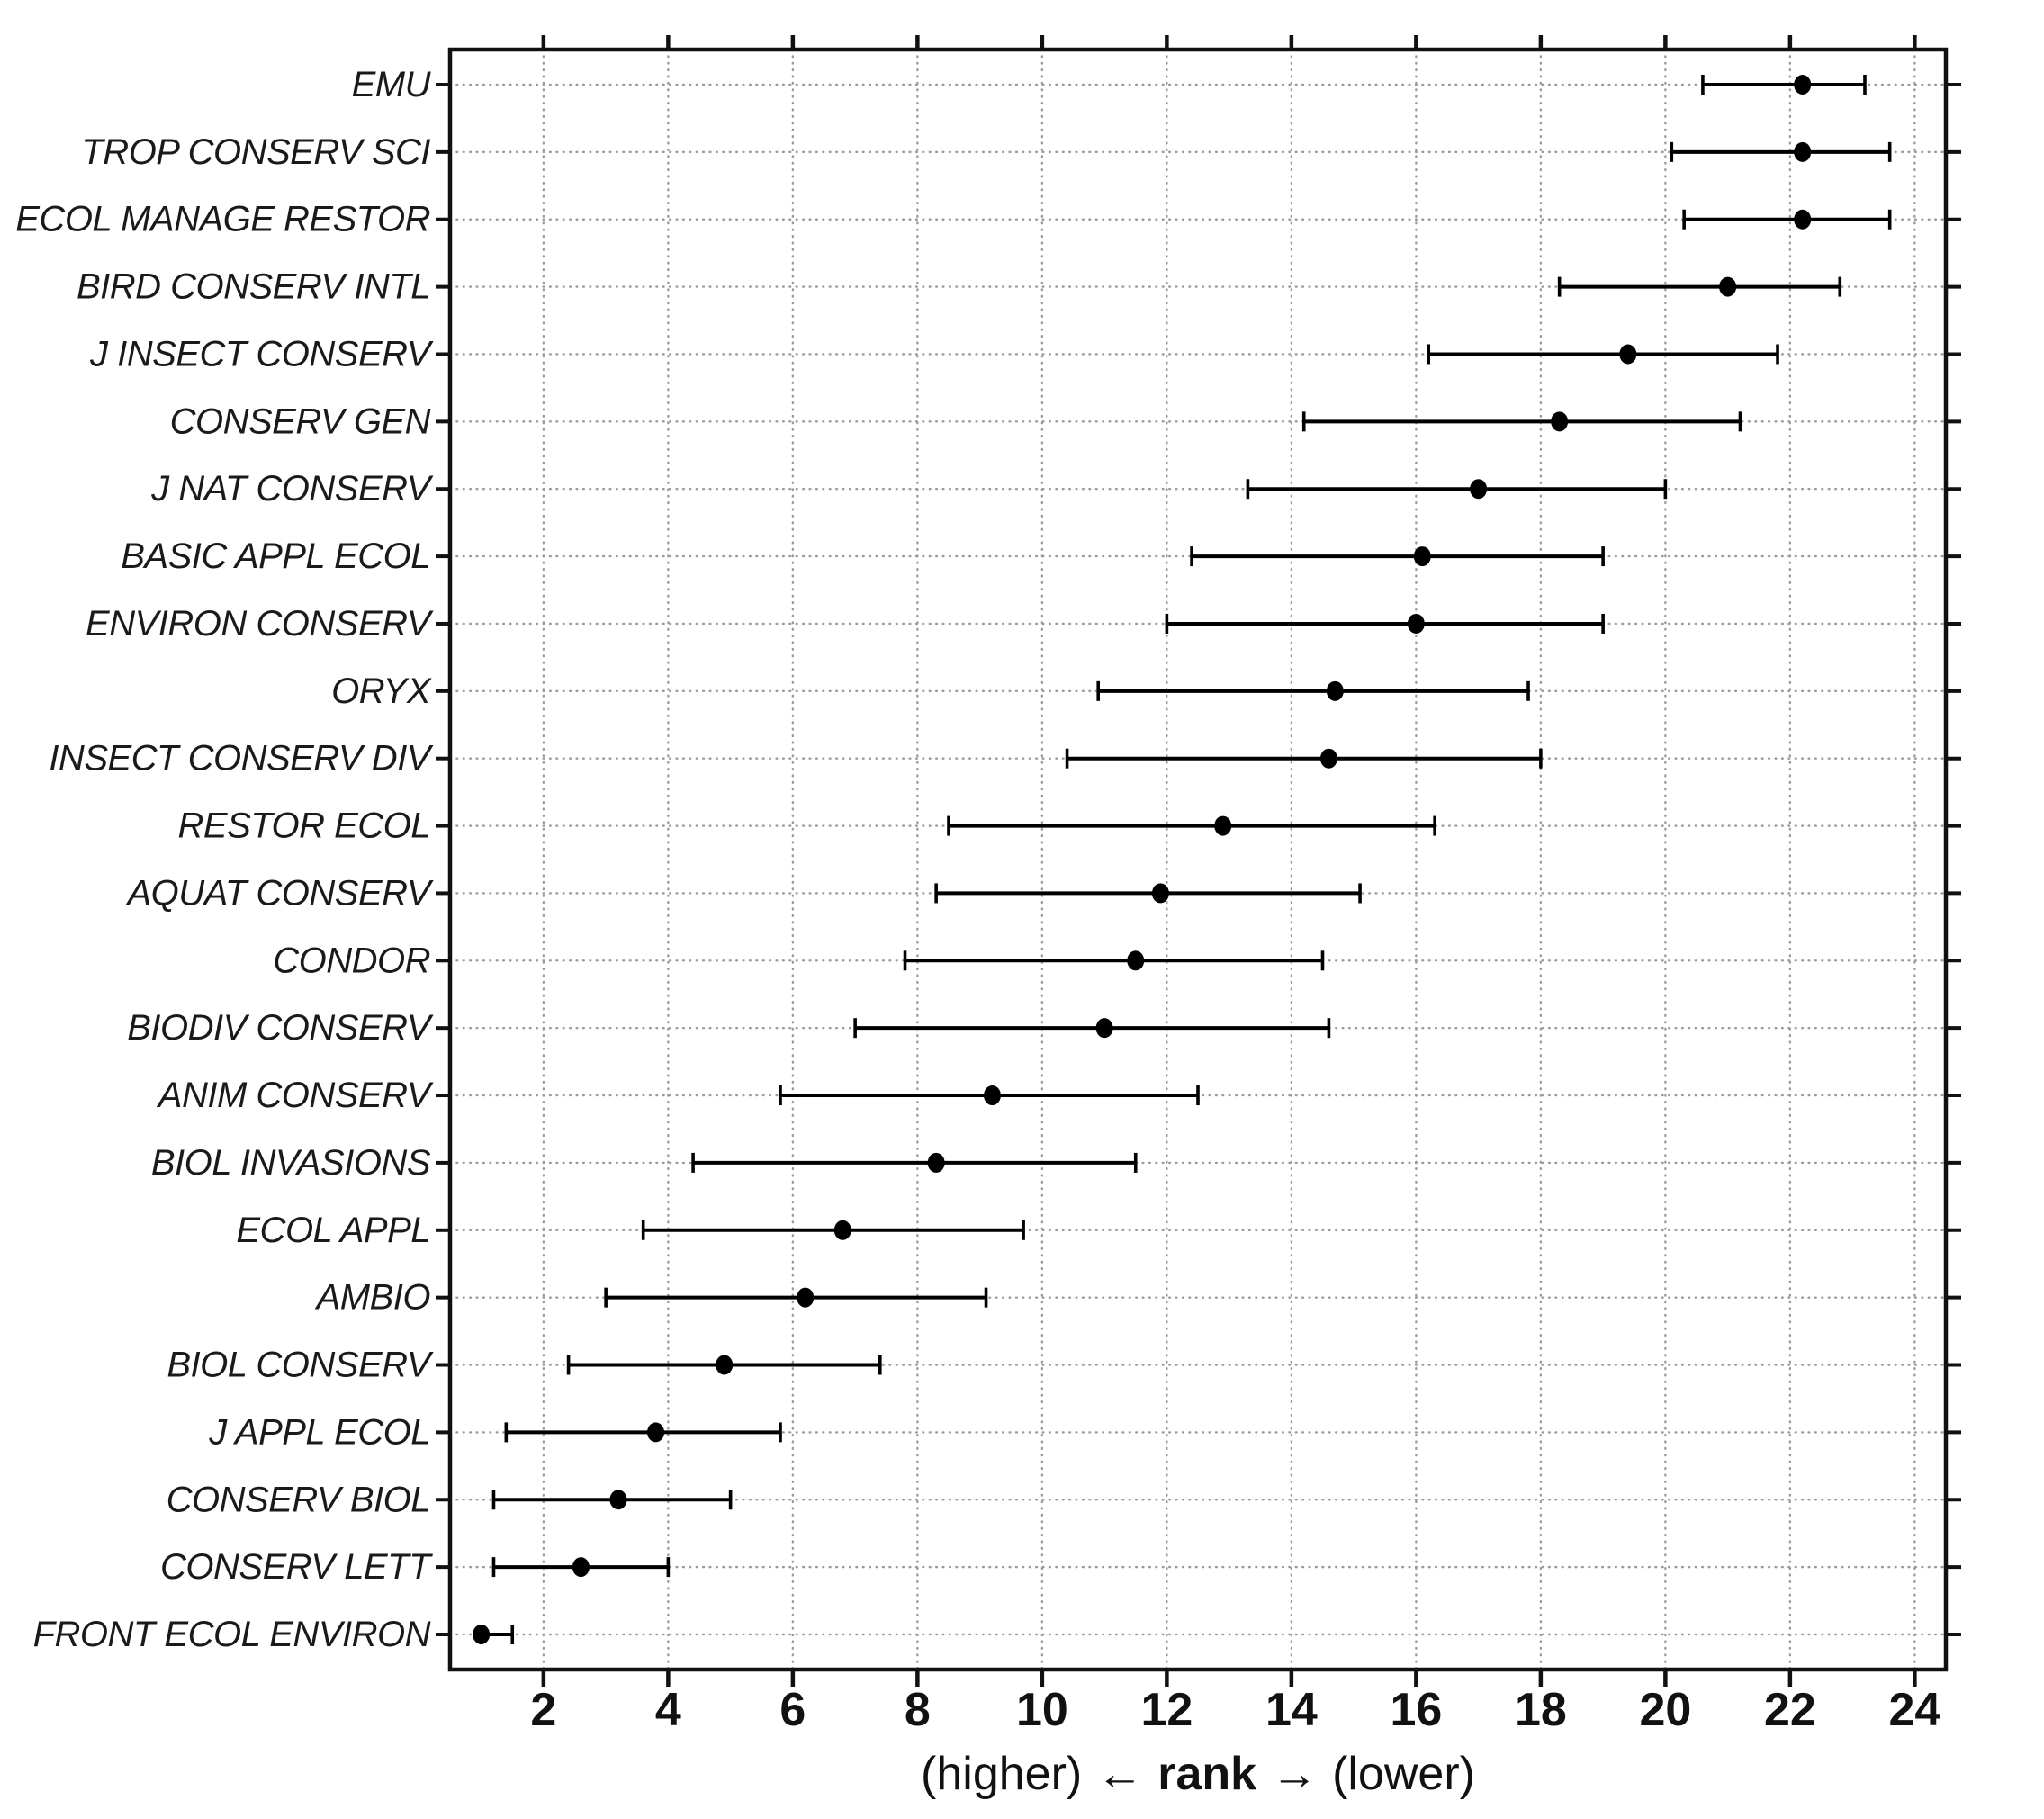 This screenshot has height=1819, width=2044. Describe the element at coordinates (222, 219) in the screenshot. I see `y-axis-label: ECOL MANAGE RESTOR` at that location.